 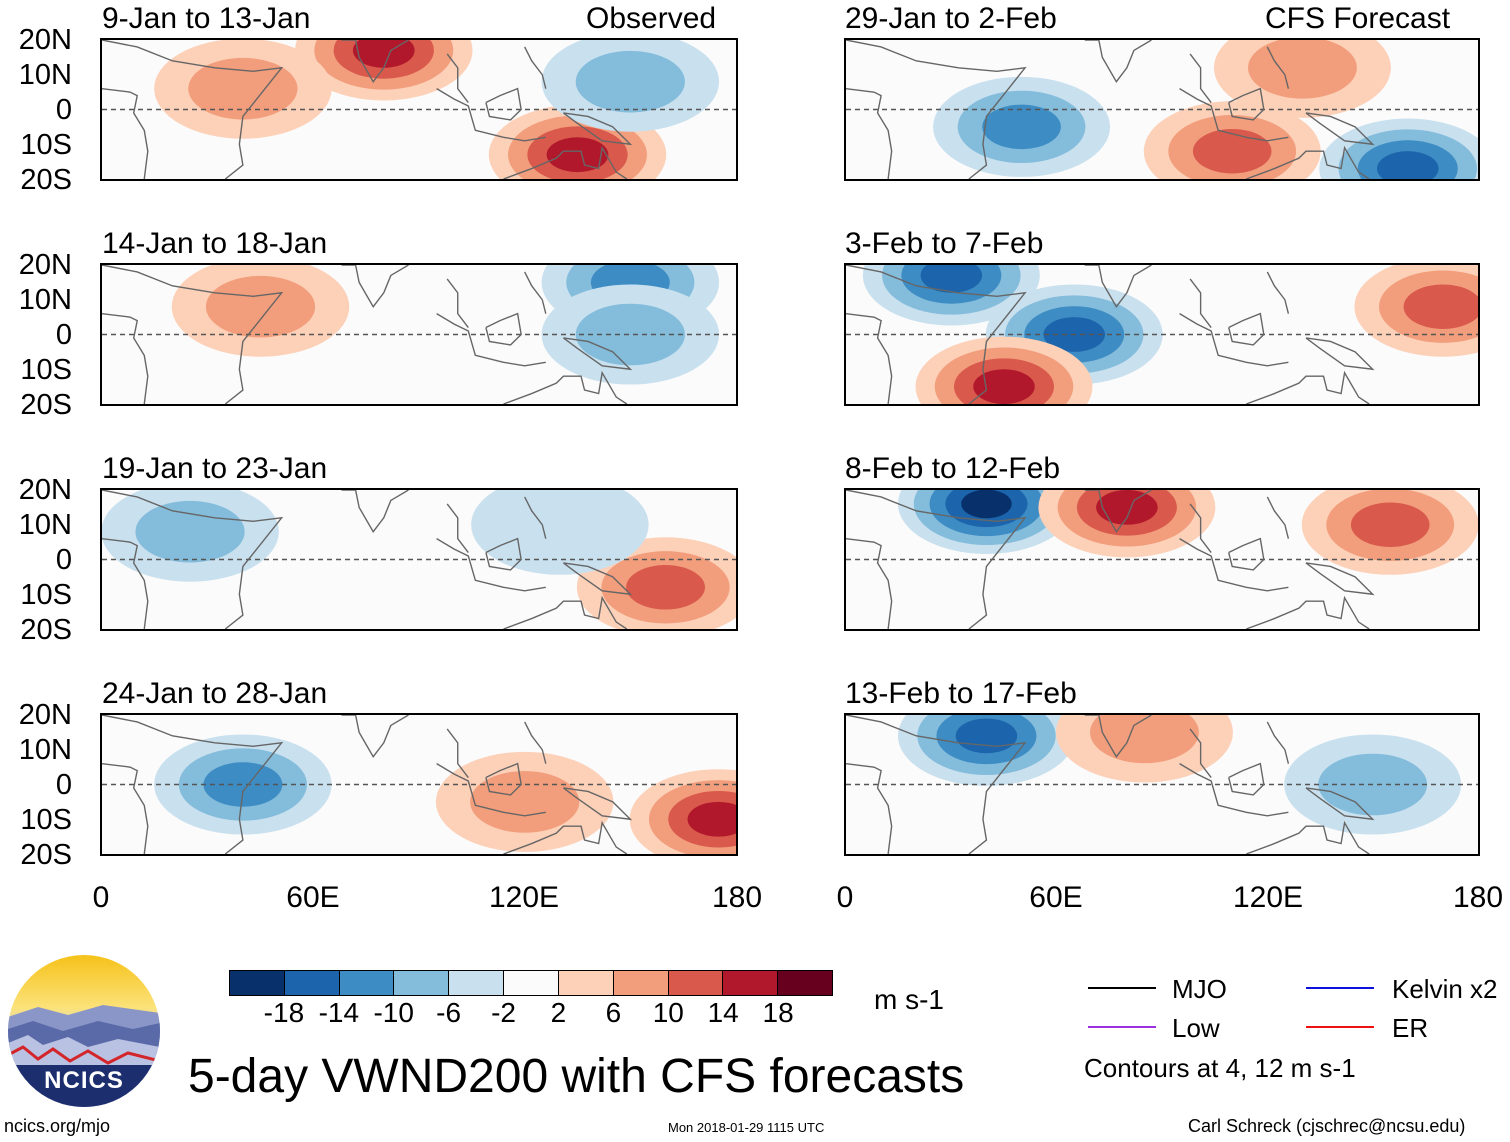 I want to click on colorbar-tick-label: 6, so click(x=613, y=1012).